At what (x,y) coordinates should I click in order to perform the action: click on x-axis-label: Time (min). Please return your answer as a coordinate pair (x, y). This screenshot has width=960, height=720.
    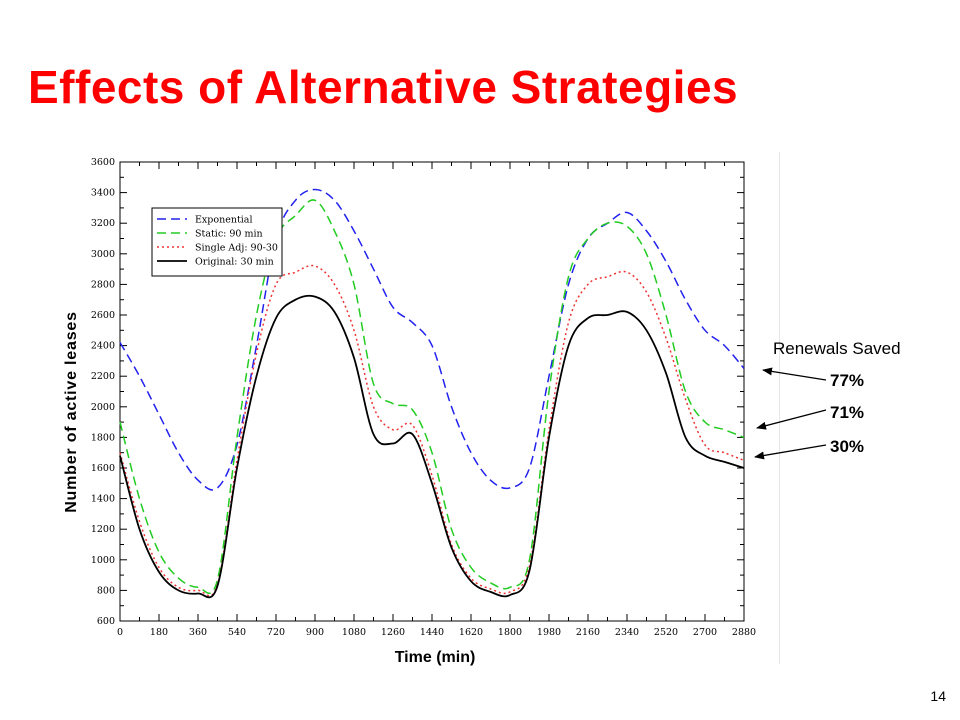
    Looking at the image, I should click on (435, 657).